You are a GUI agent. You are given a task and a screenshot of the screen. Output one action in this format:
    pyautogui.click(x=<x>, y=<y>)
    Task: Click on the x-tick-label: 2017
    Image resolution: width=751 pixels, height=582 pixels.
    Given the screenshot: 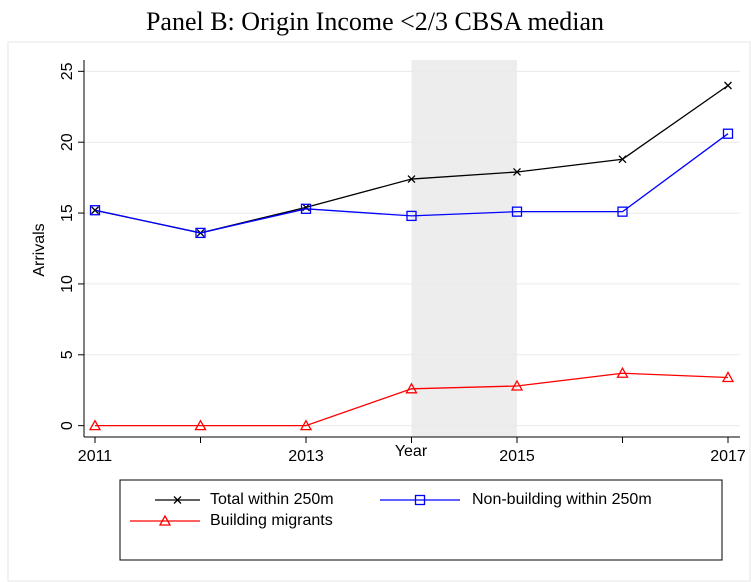 What is the action you would take?
    pyautogui.click(x=728, y=456)
    